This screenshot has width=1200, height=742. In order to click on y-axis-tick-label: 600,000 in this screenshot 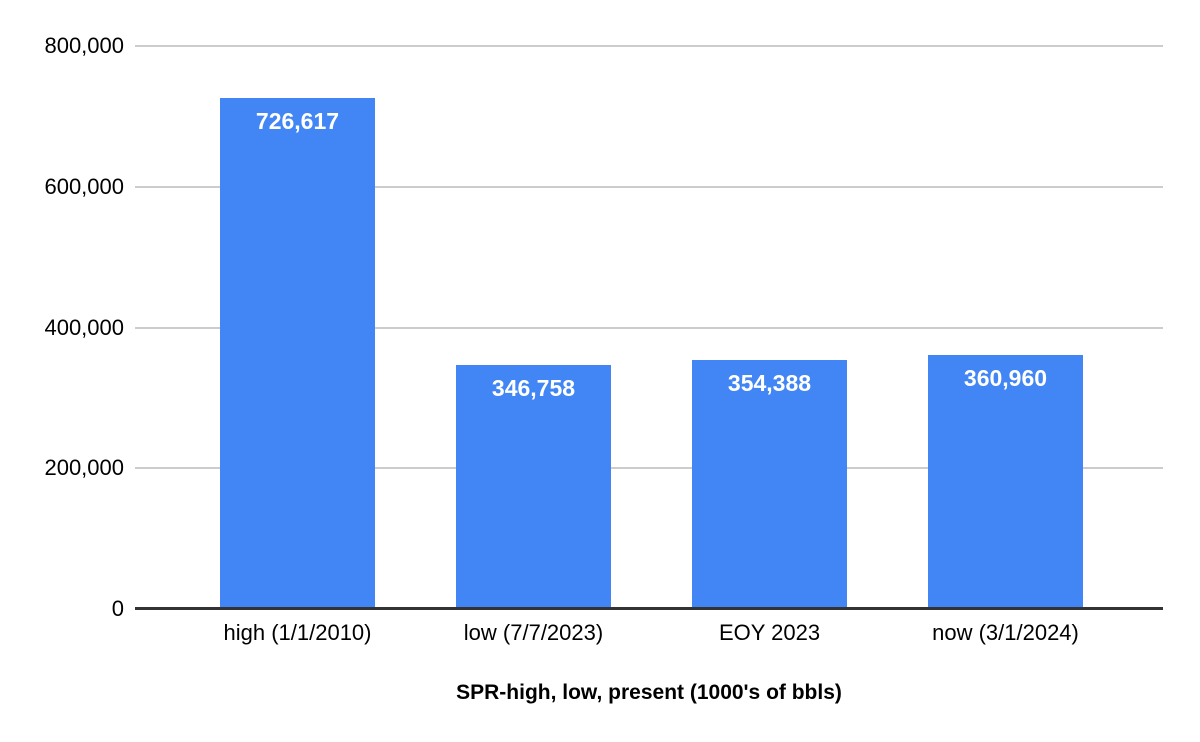, I will do `click(84, 186)`.